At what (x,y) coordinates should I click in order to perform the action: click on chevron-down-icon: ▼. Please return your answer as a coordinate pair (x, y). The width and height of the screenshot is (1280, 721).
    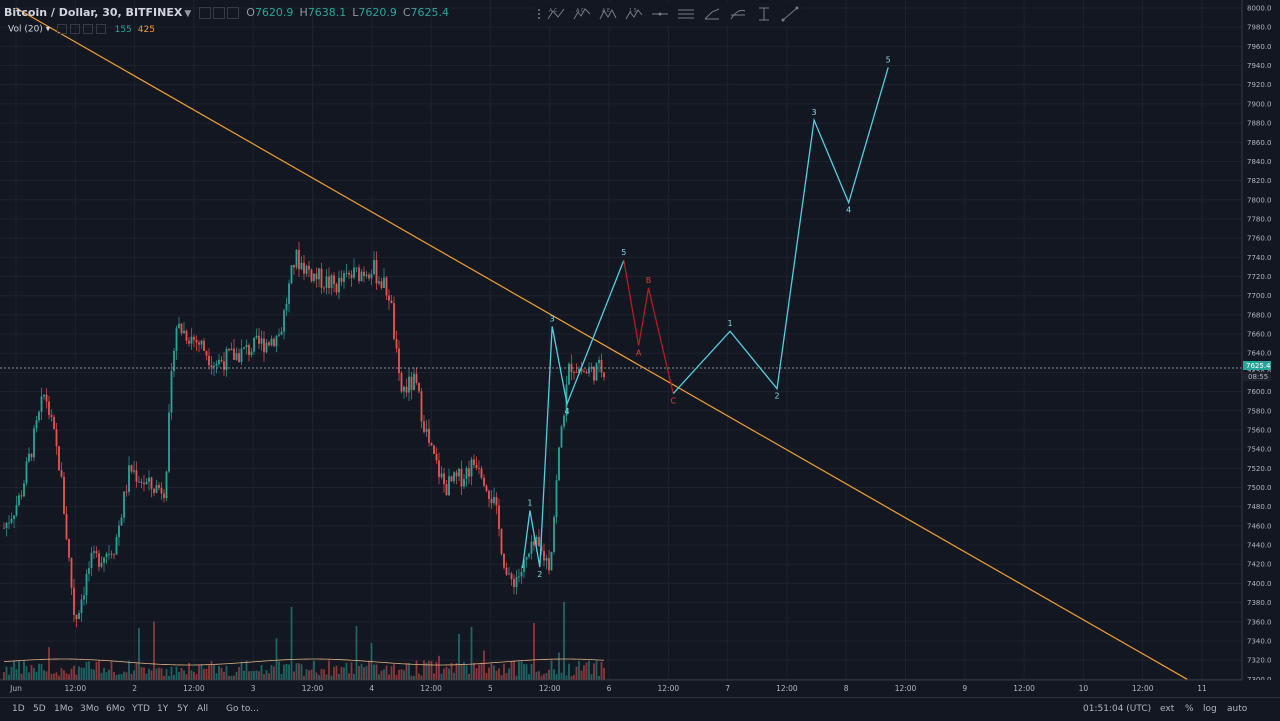
    Looking at the image, I should click on (188, 14).